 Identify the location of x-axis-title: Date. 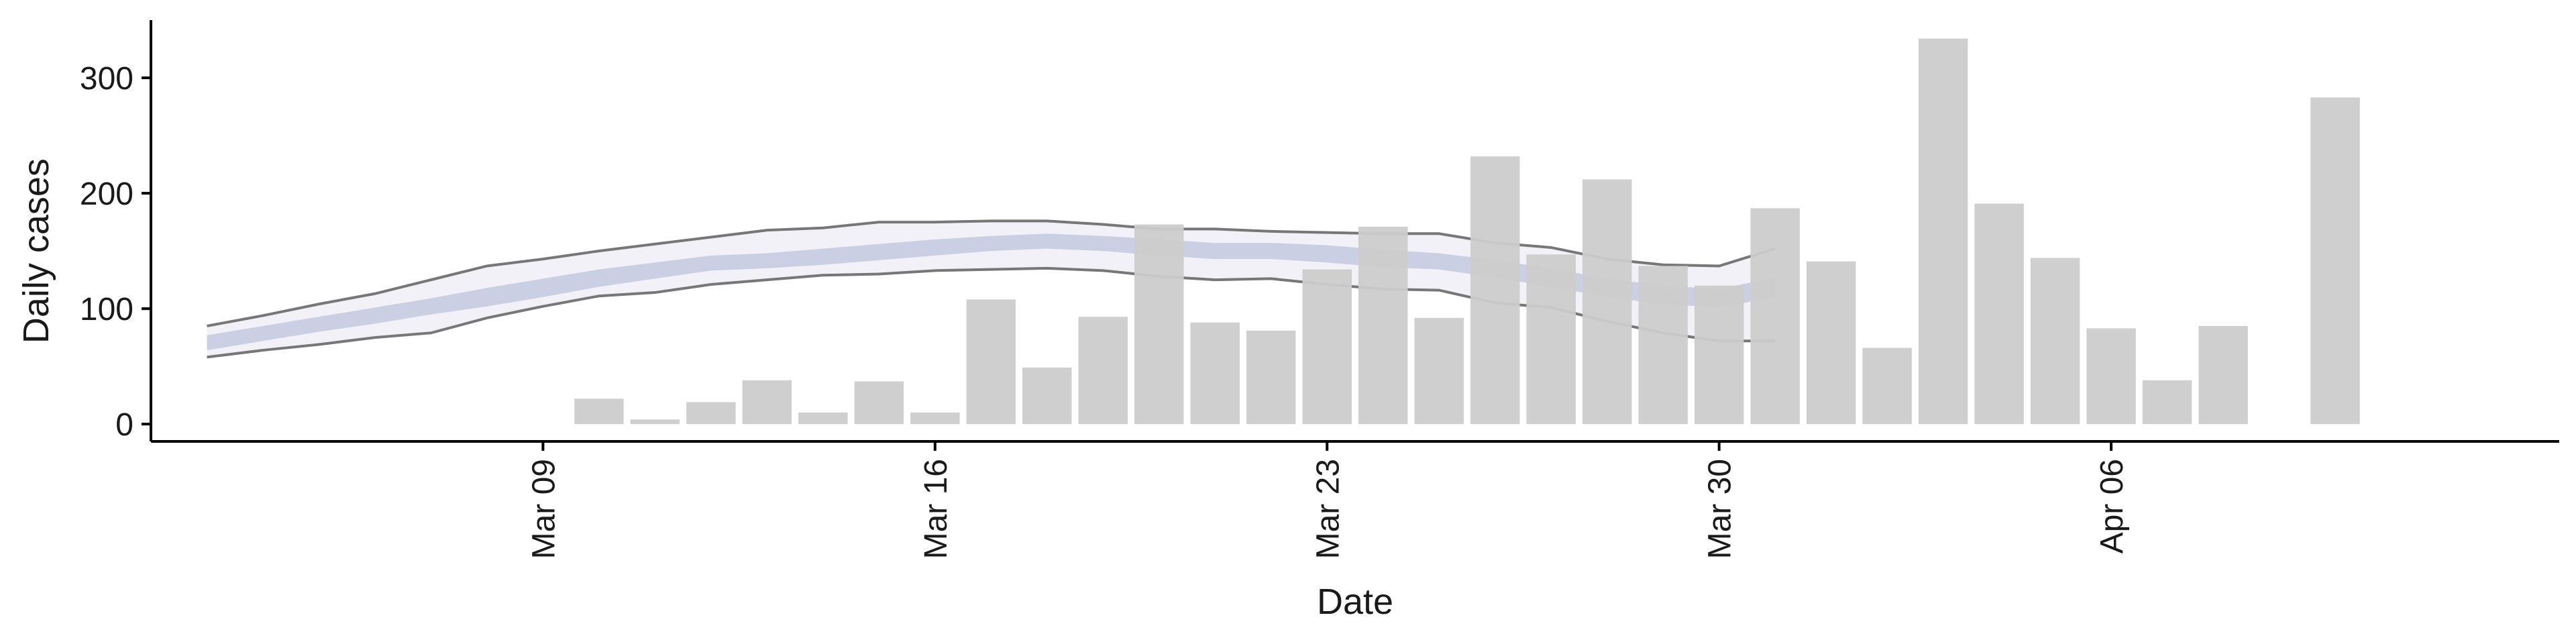
(1355, 602).